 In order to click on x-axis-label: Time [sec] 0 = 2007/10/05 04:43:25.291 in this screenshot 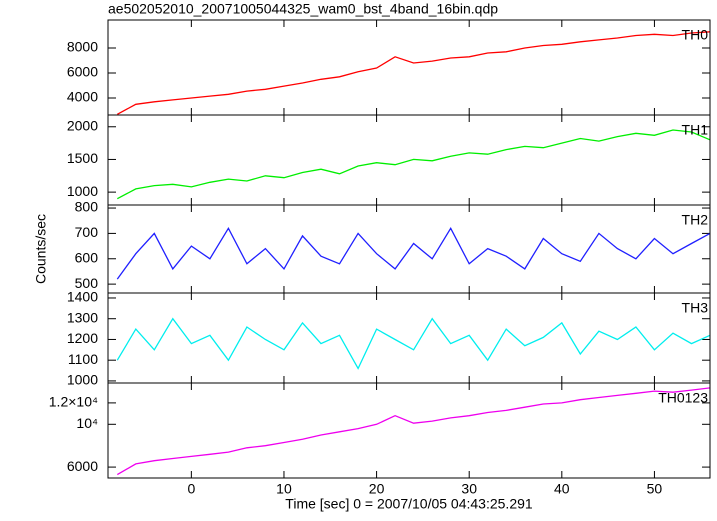, I will do `click(409, 504)`.